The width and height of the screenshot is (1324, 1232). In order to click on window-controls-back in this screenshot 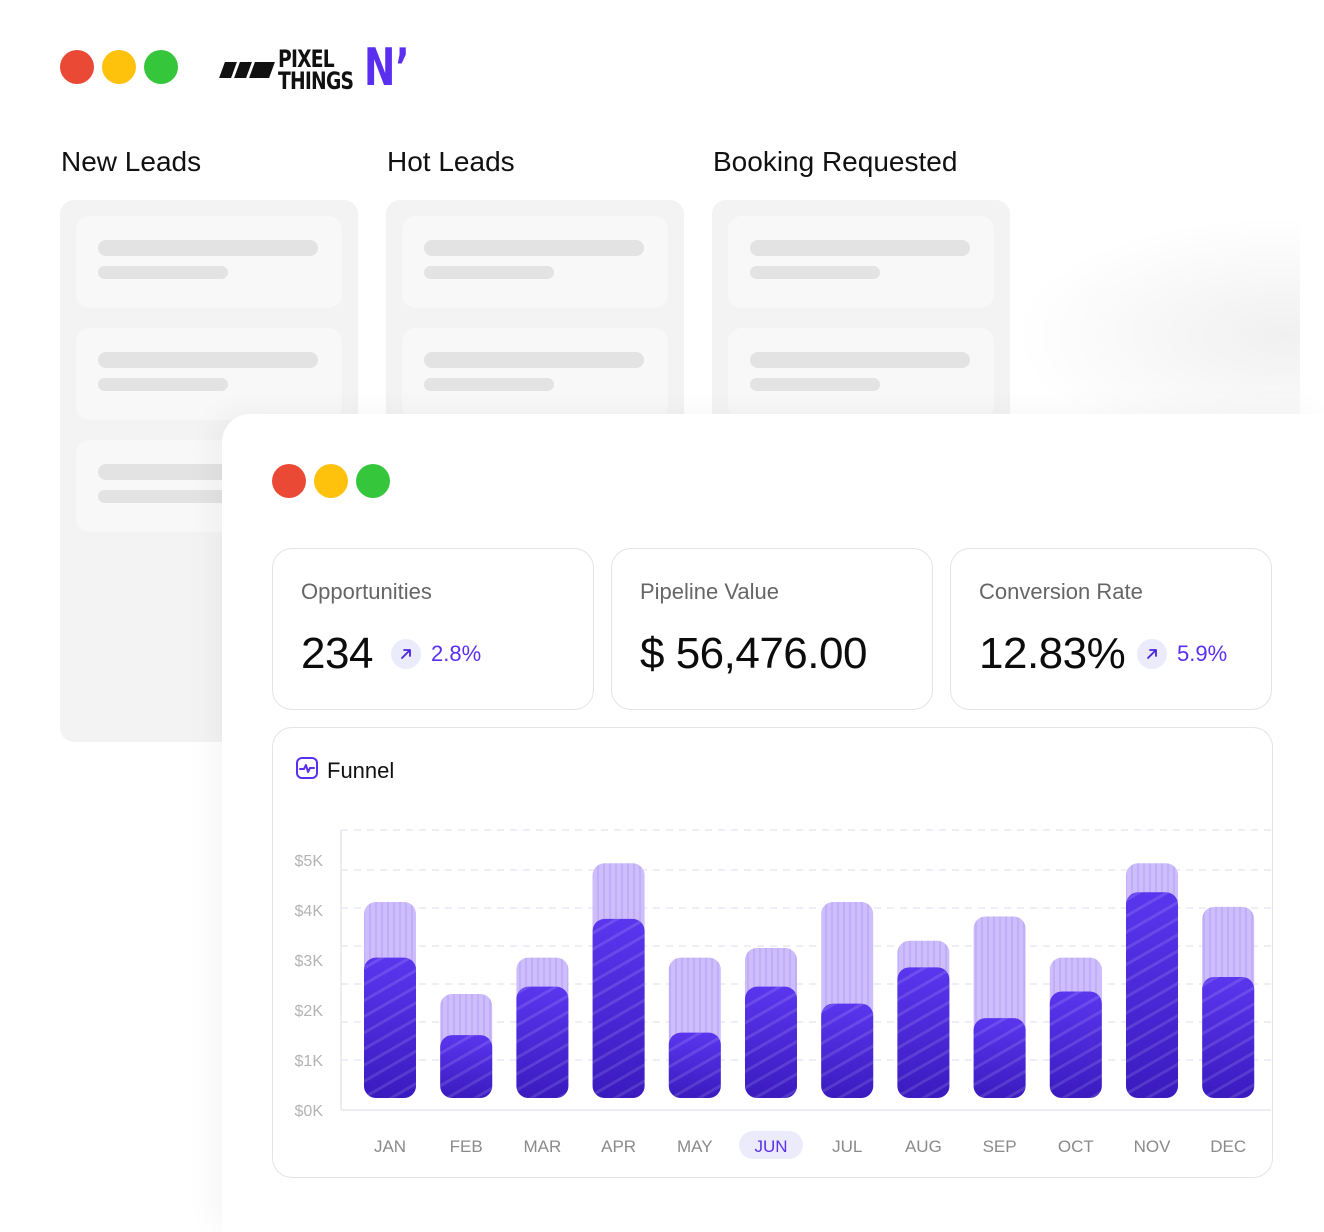, I will do `click(119, 67)`.